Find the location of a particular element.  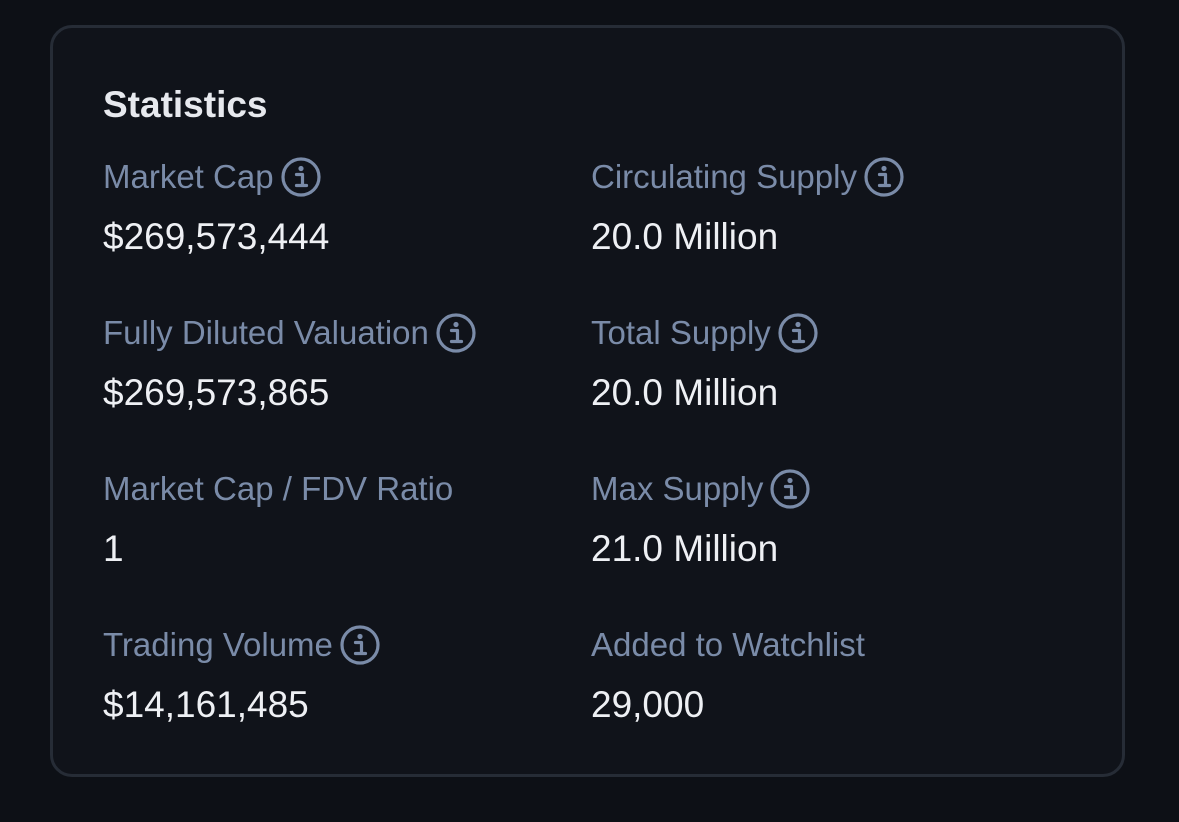

stat-label: Fully Diluted Valuation is located at coordinates (266, 332).